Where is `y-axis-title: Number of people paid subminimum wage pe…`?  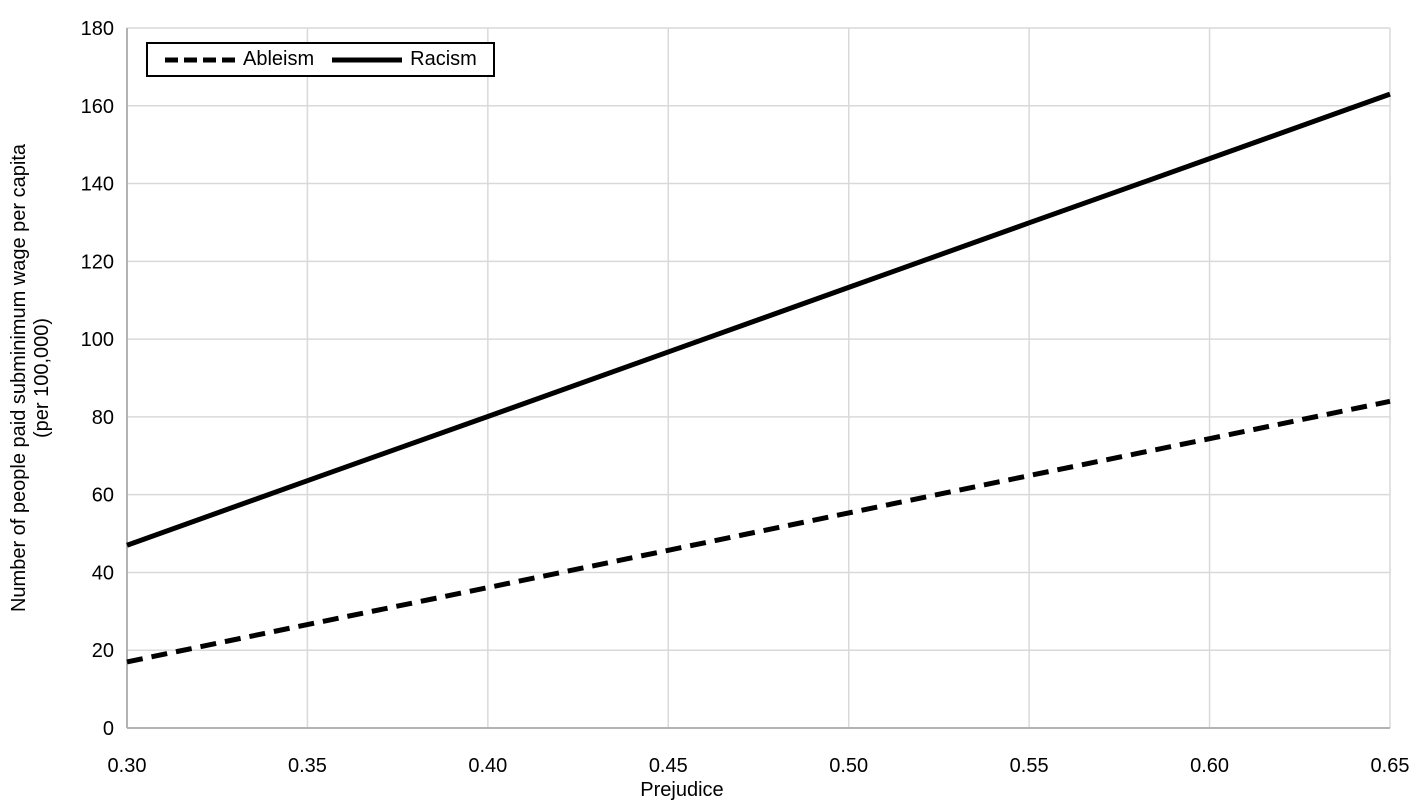 y-axis-title: Number of people paid subminimum wage pe… is located at coordinates (31, 378).